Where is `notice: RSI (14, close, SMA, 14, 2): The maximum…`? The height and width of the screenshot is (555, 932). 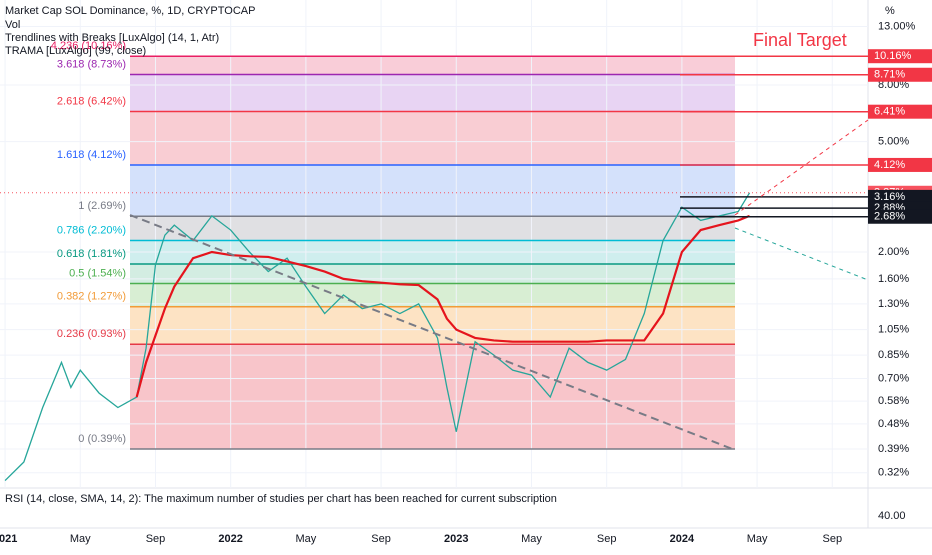
notice: RSI (14, close, SMA, 14, 2): The maximum… is located at coordinates (281, 499).